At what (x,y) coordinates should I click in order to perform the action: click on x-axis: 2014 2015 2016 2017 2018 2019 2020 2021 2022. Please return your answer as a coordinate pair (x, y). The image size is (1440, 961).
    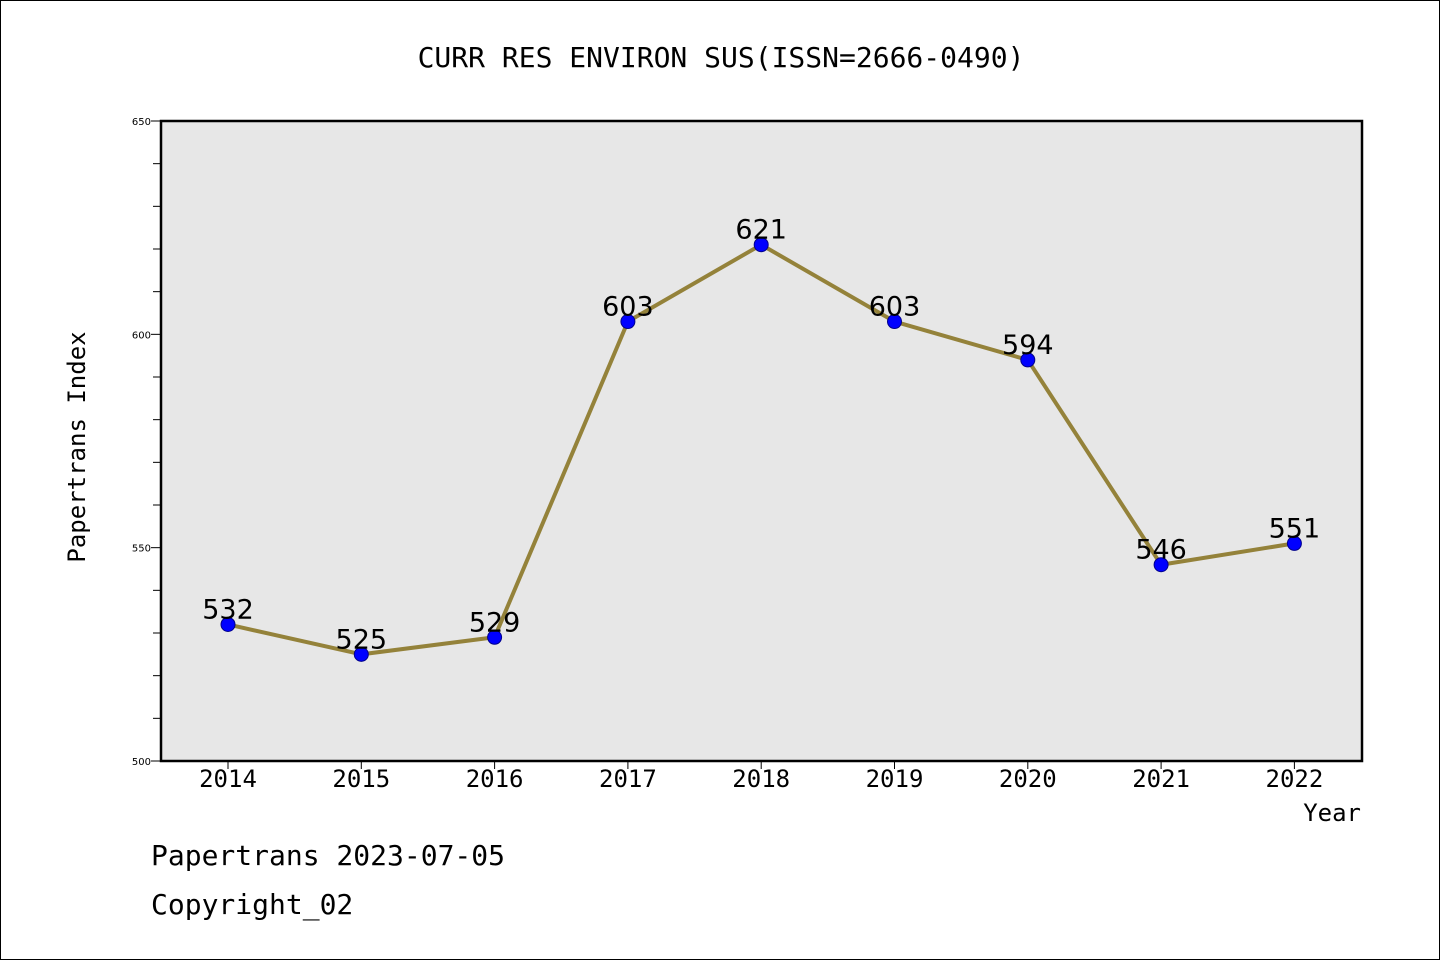
    Looking at the image, I should click on (761, 777).